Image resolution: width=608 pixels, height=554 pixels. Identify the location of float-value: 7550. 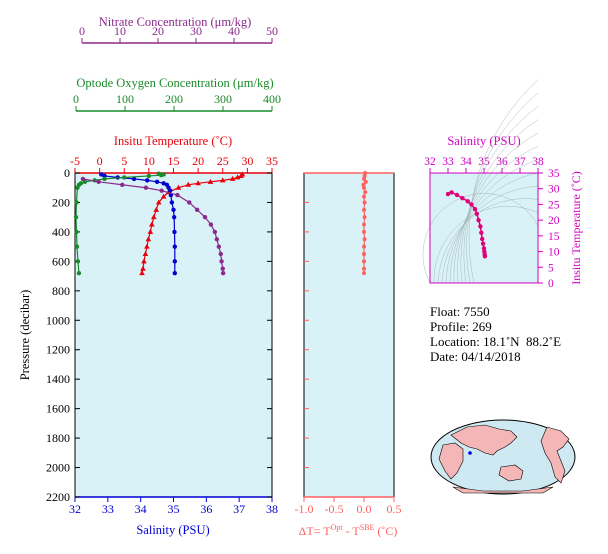
(476, 311).